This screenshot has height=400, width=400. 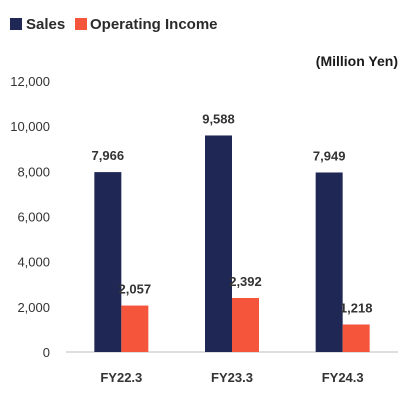 What do you see at coordinates (33, 217) in the screenshot?
I see `y-tick-label: 6,000` at bounding box center [33, 217].